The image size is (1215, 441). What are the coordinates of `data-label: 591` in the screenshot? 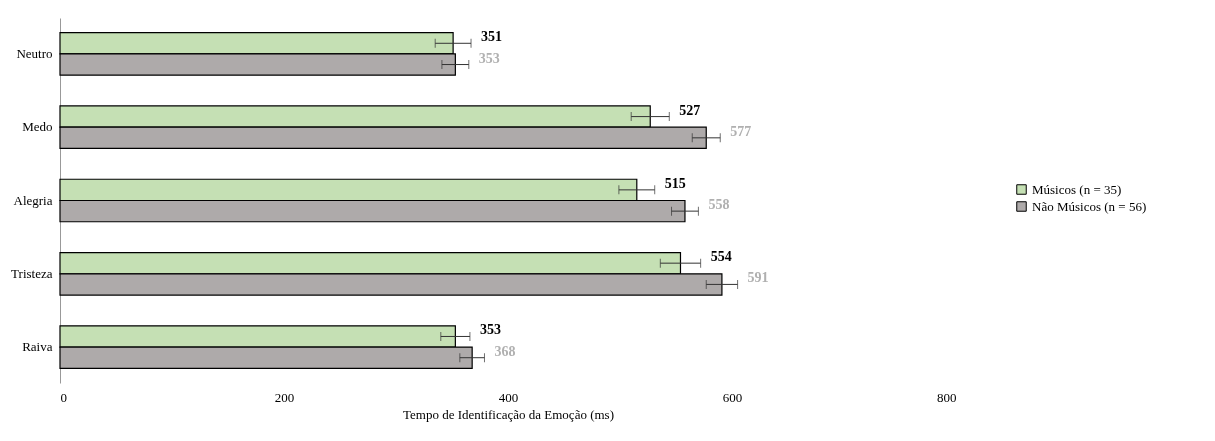 It's located at (758, 278).